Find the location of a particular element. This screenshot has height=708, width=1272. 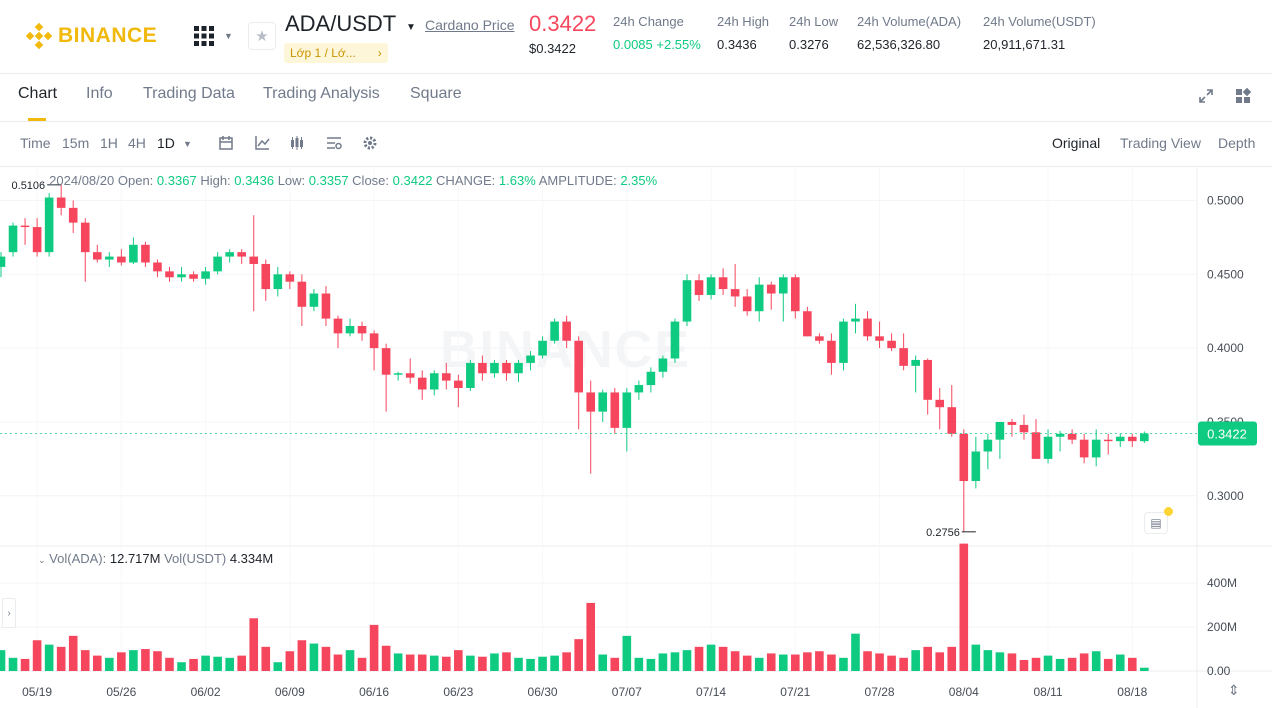

ohlc-change-label: CHANGE: is located at coordinates (466, 180).